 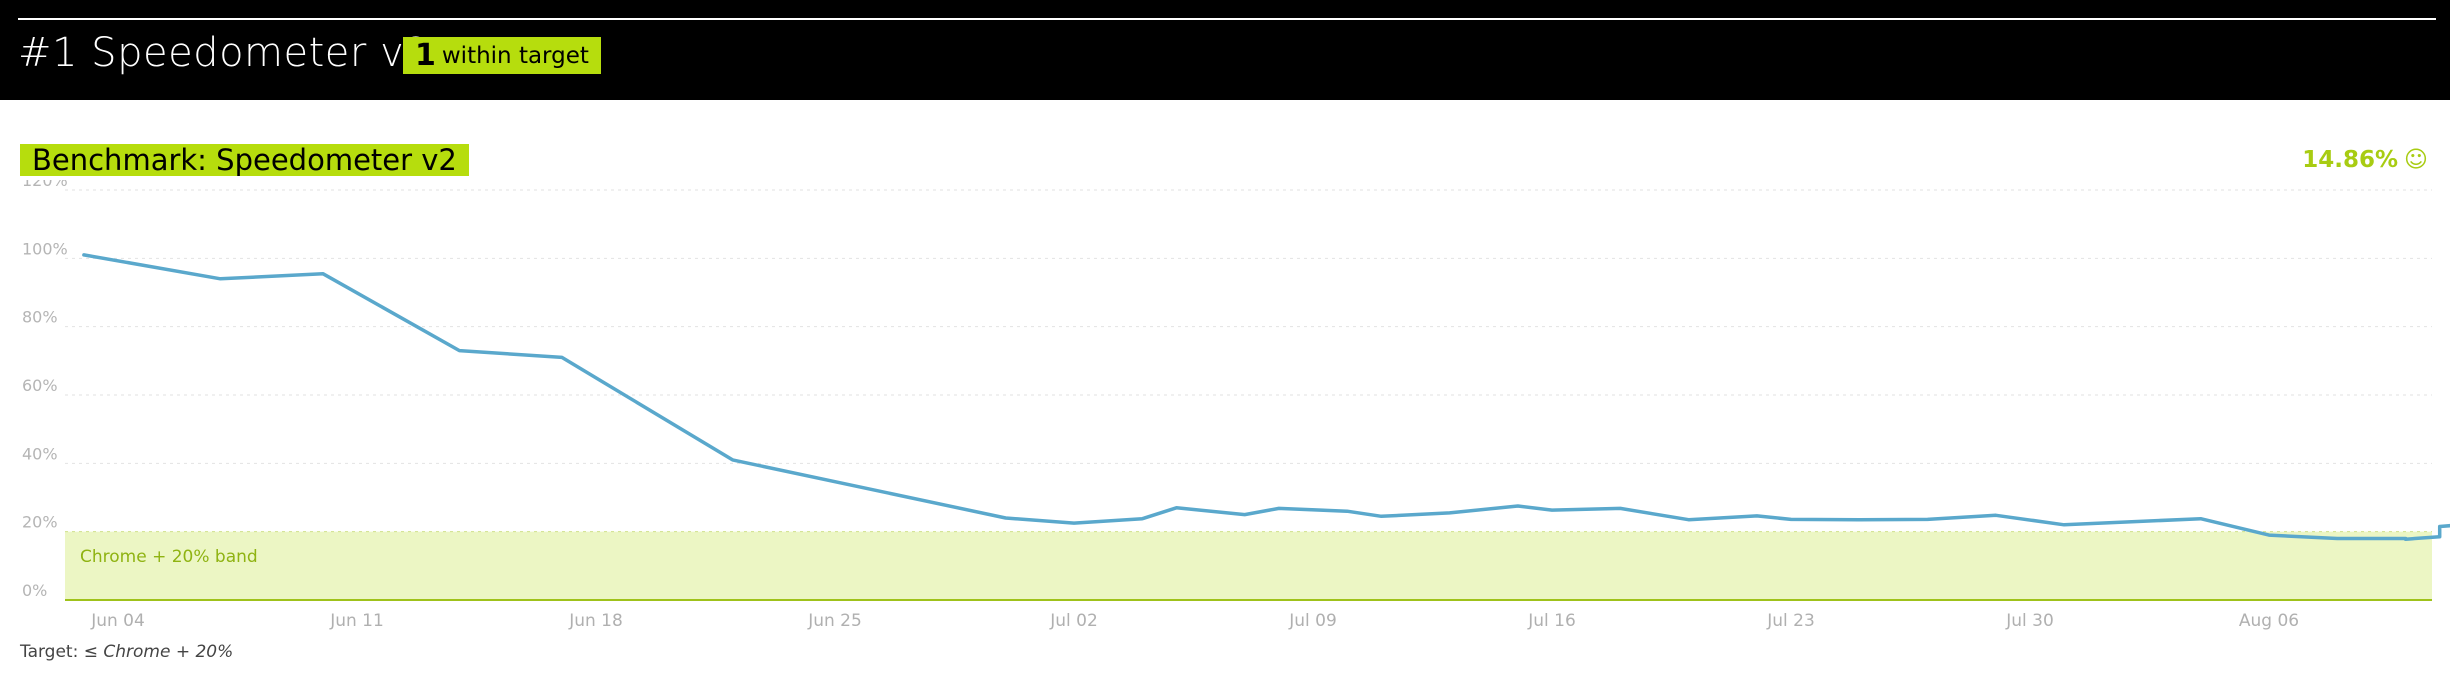 I want to click on within-target-count: 1, so click(x=425, y=55).